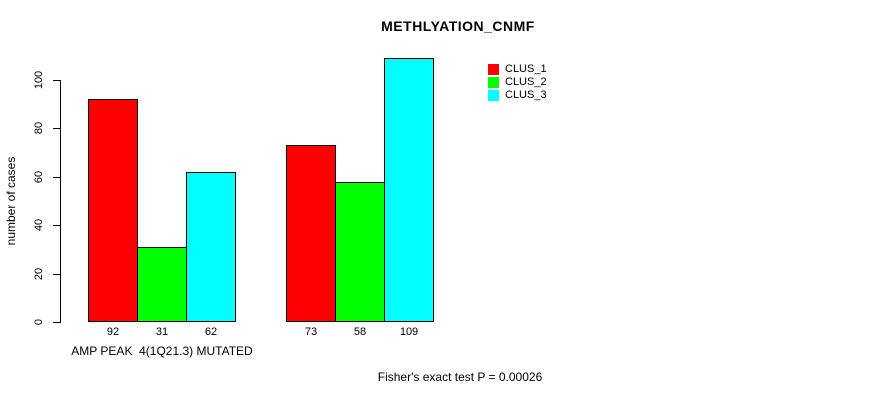  I want to click on bar-clus_1-group1, so click(113, 210).